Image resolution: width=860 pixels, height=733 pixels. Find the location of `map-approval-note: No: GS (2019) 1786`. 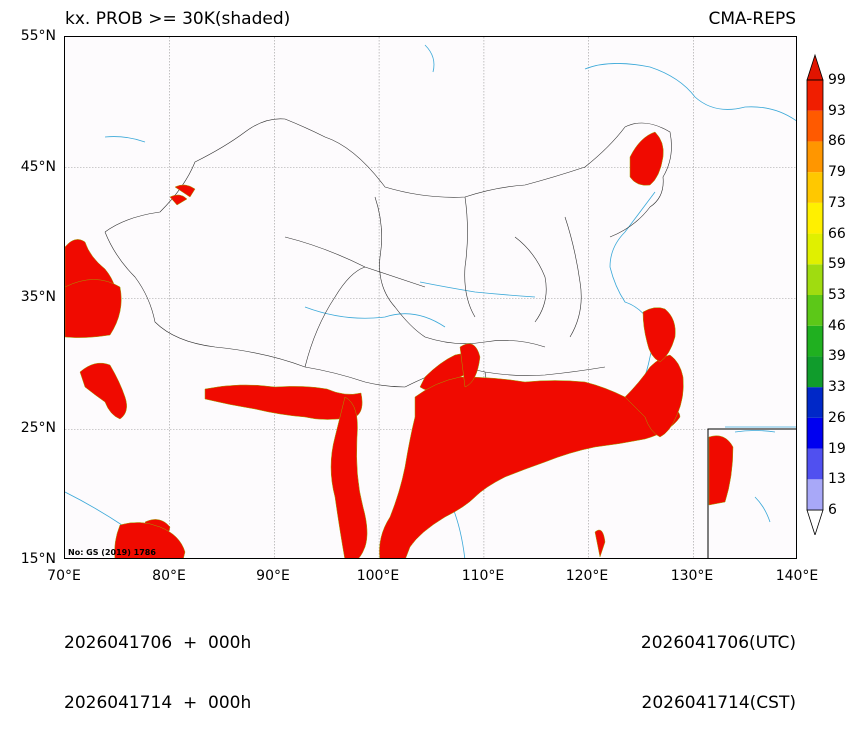

map-approval-note: No: GS (2019) 1786 is located at coordinates (112, 552).